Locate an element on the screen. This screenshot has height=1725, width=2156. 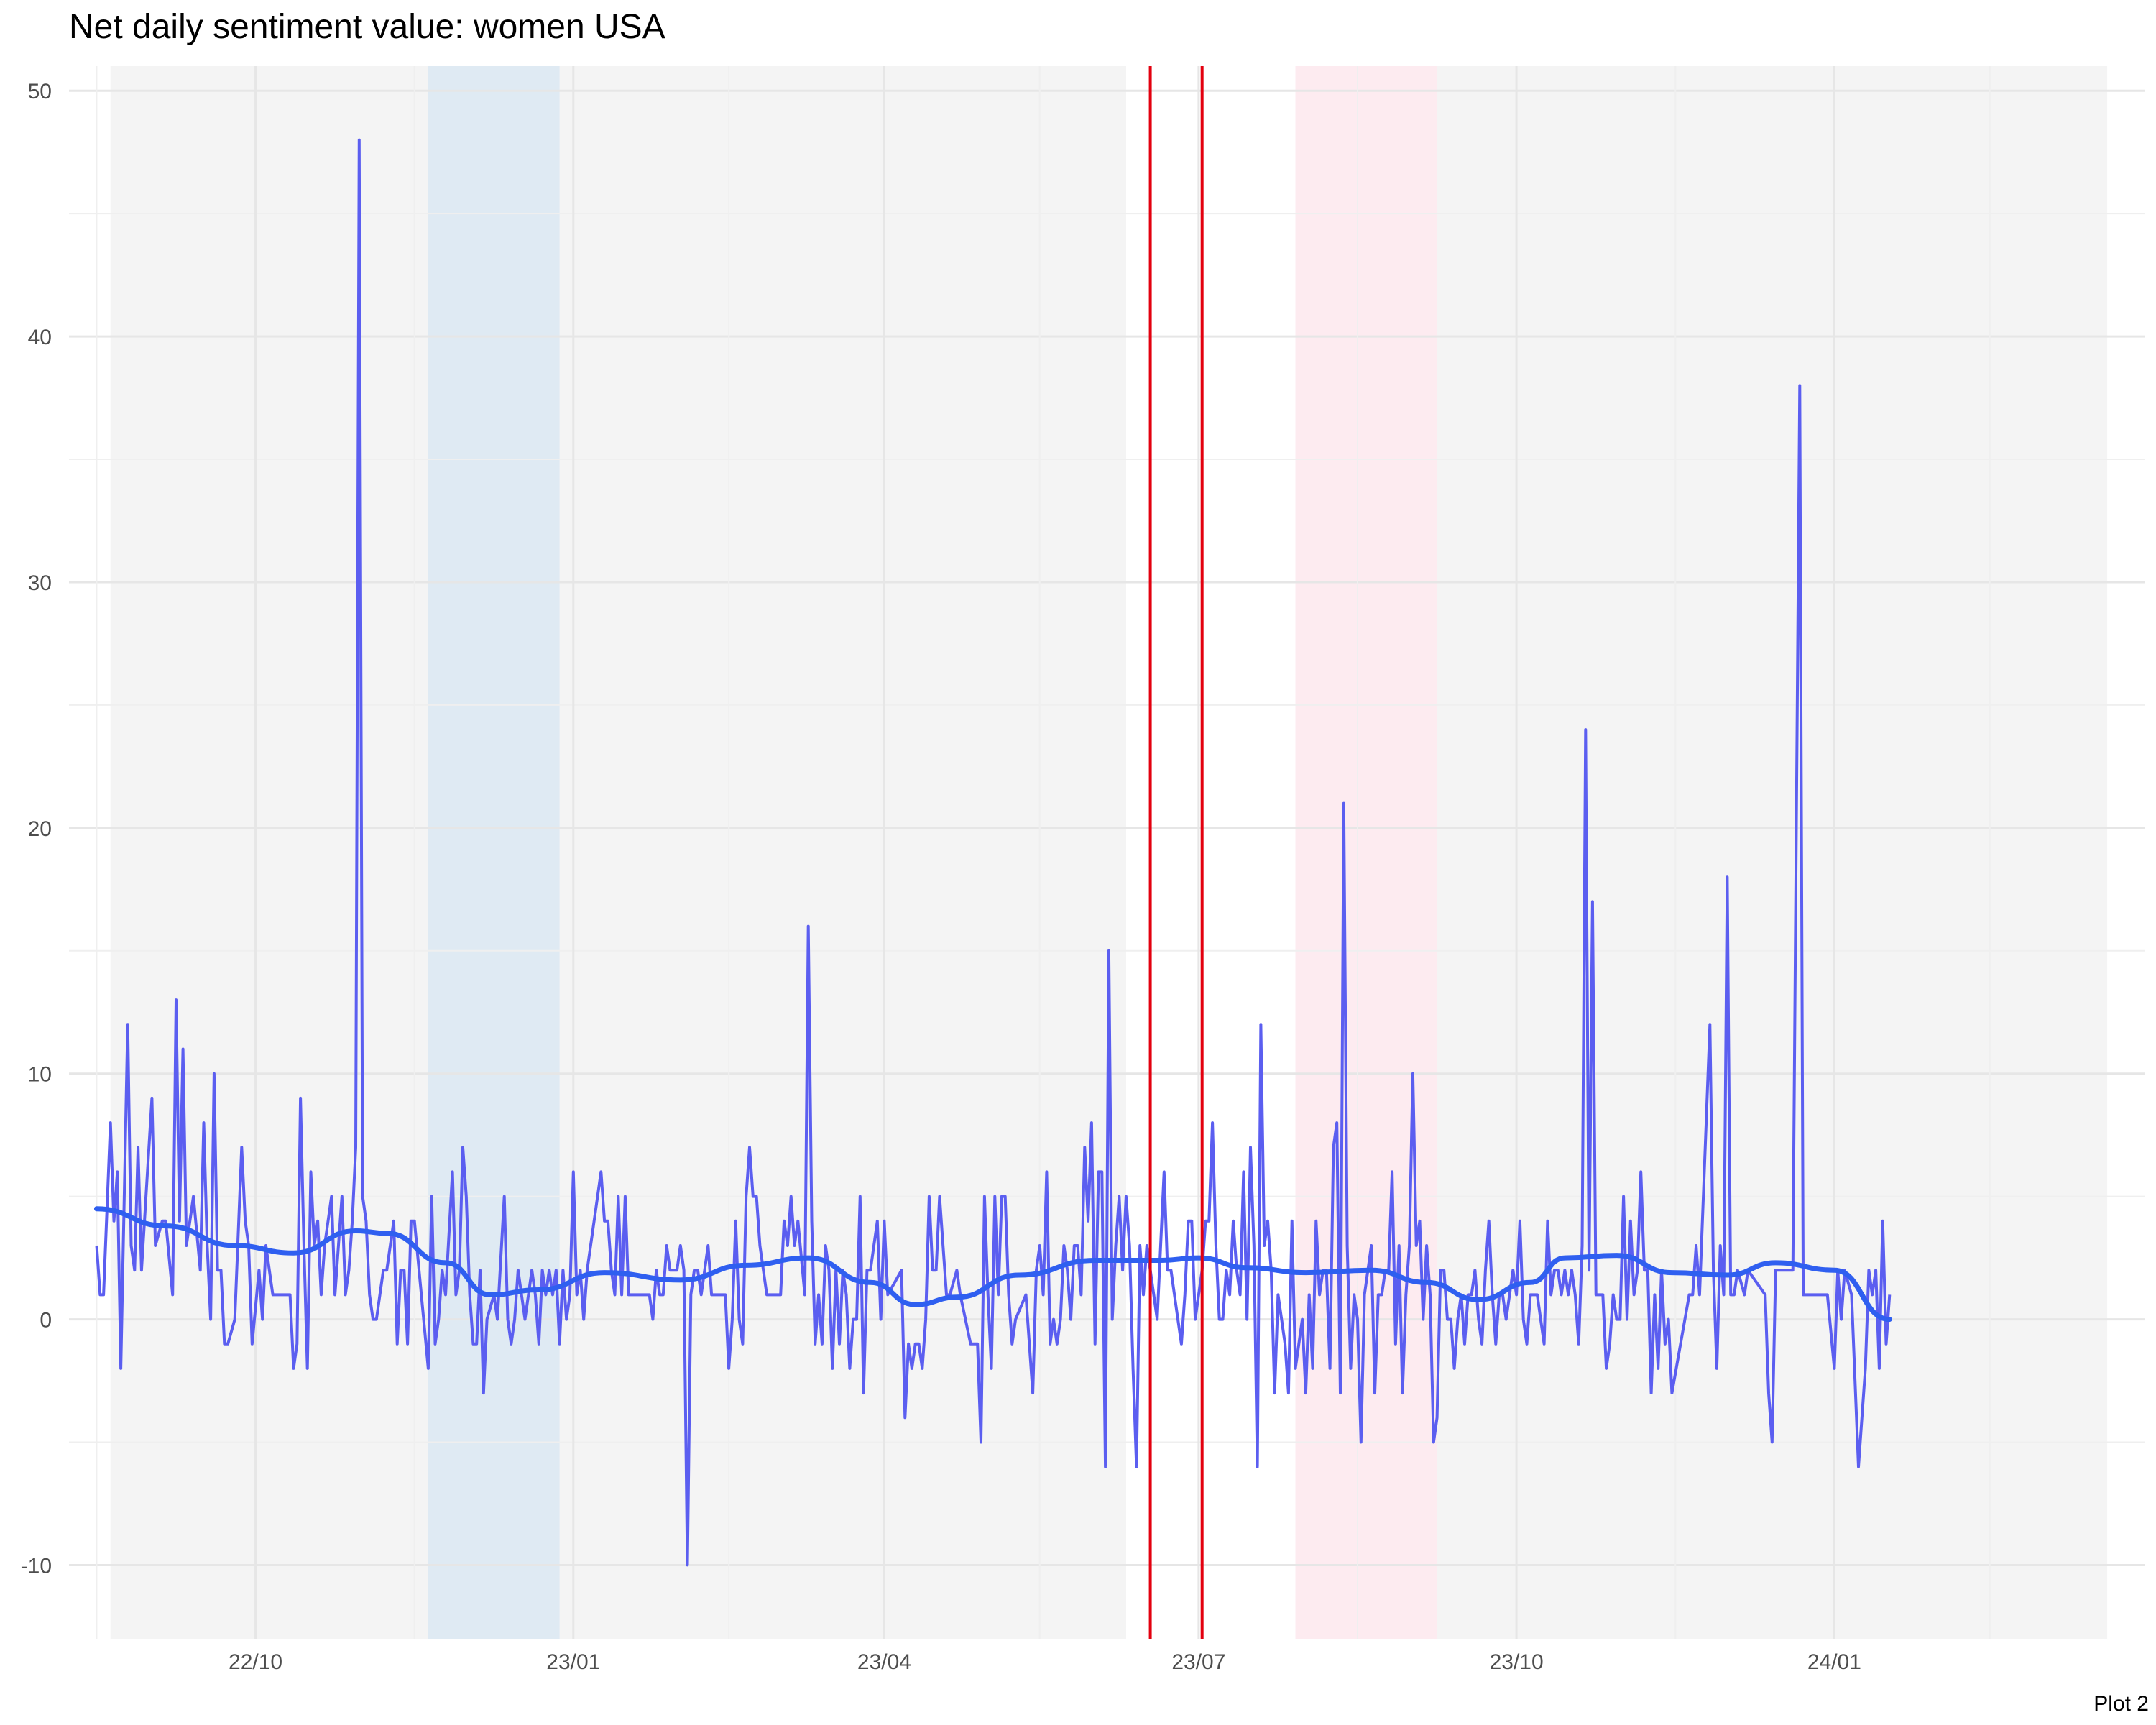
x-tick-label: 23/07 is located at coordinates (1198, 1662).